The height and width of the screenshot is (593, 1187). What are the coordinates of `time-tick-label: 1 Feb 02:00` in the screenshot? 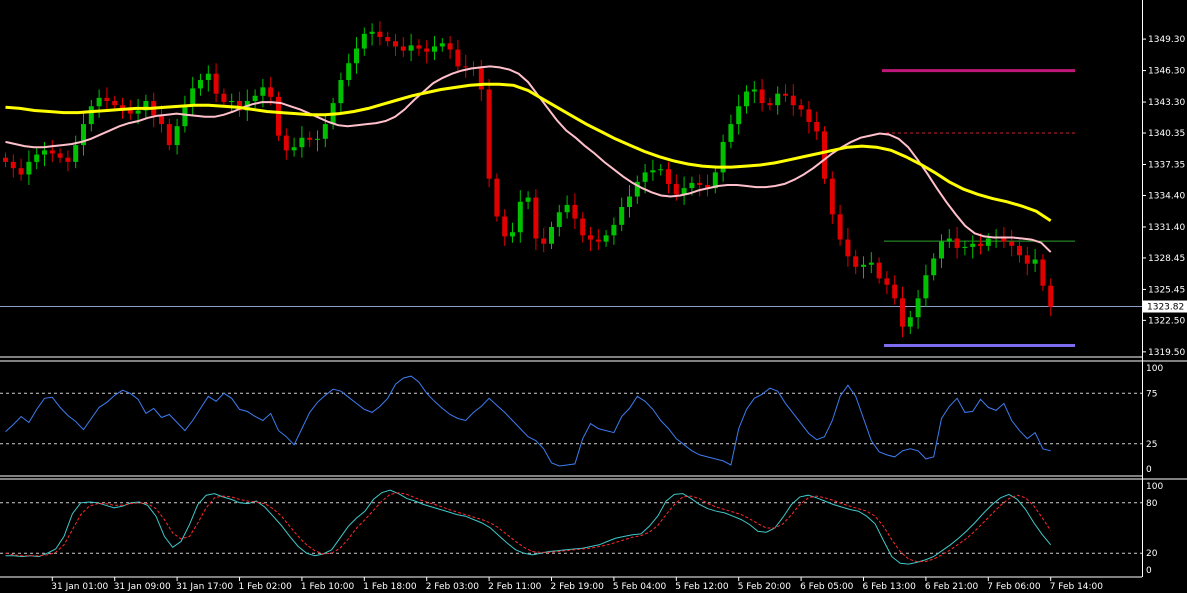 It's located at (266, 587).